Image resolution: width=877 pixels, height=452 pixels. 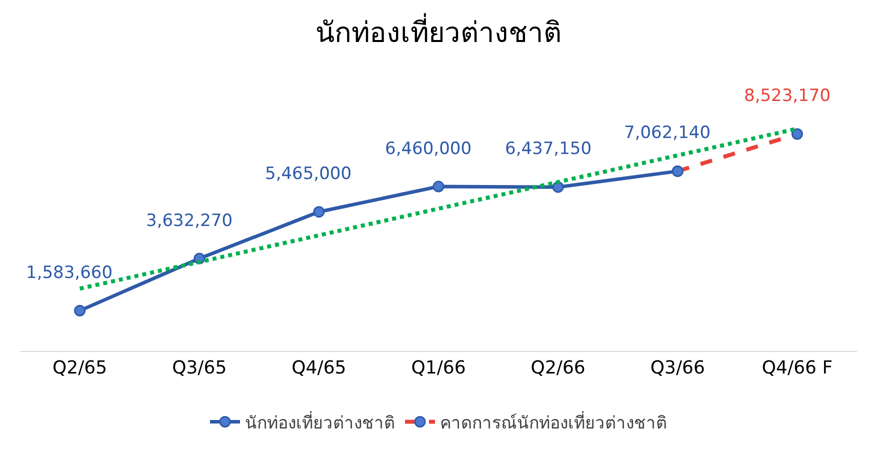 I want to click on data-label: 1,583,660, so click(x=69, y=273).